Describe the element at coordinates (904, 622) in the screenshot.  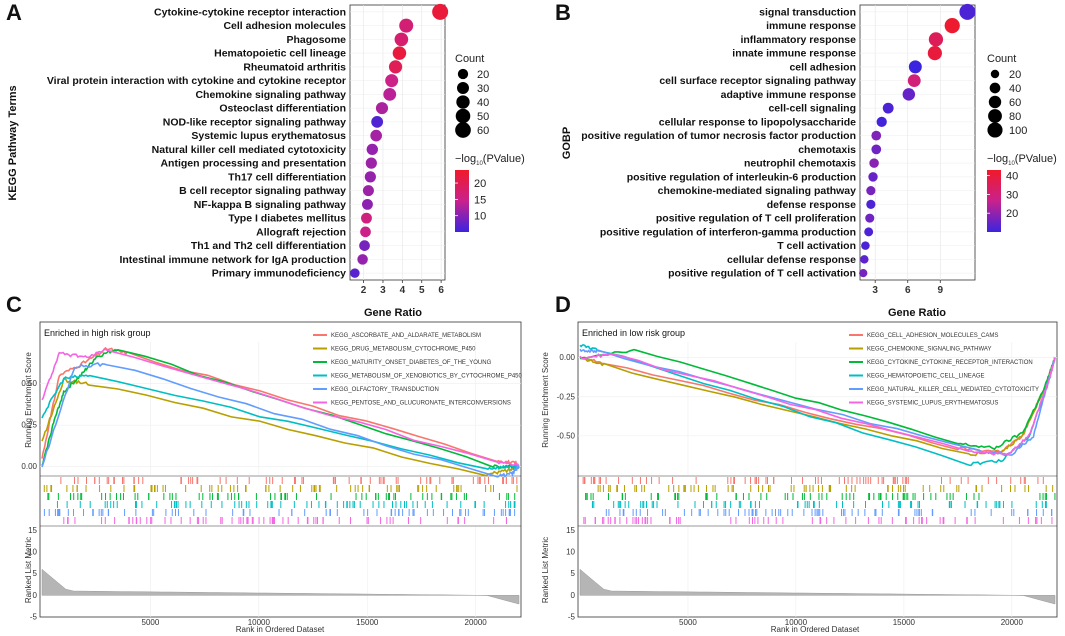
I see `x-tick-label: 15000` at that location.